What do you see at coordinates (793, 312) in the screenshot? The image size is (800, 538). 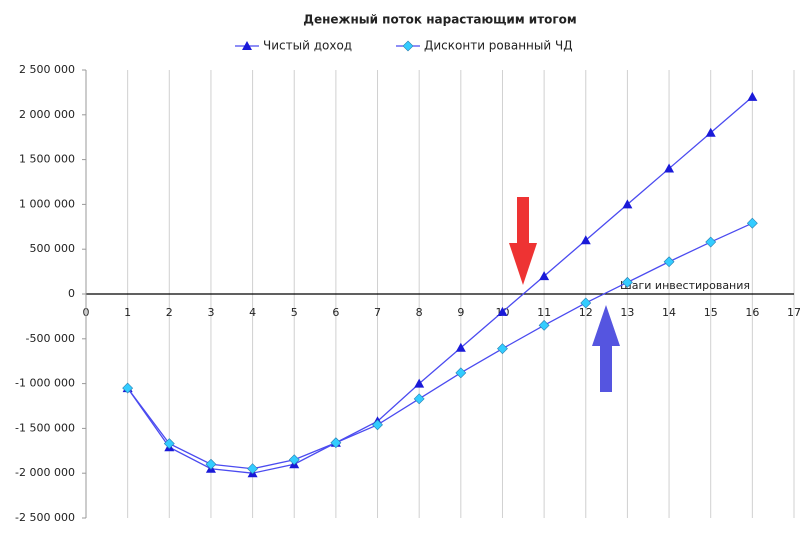 I see `x-tick-label: 17` at bounding box center [793, 312].